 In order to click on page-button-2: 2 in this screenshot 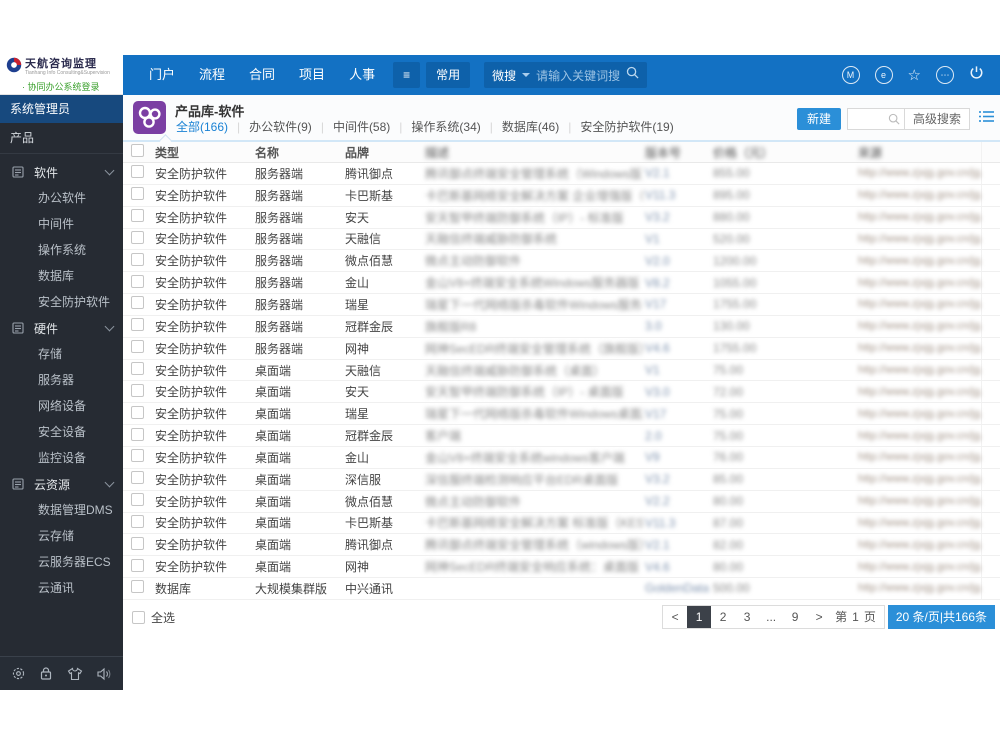, I will do `click(723, 616)`.